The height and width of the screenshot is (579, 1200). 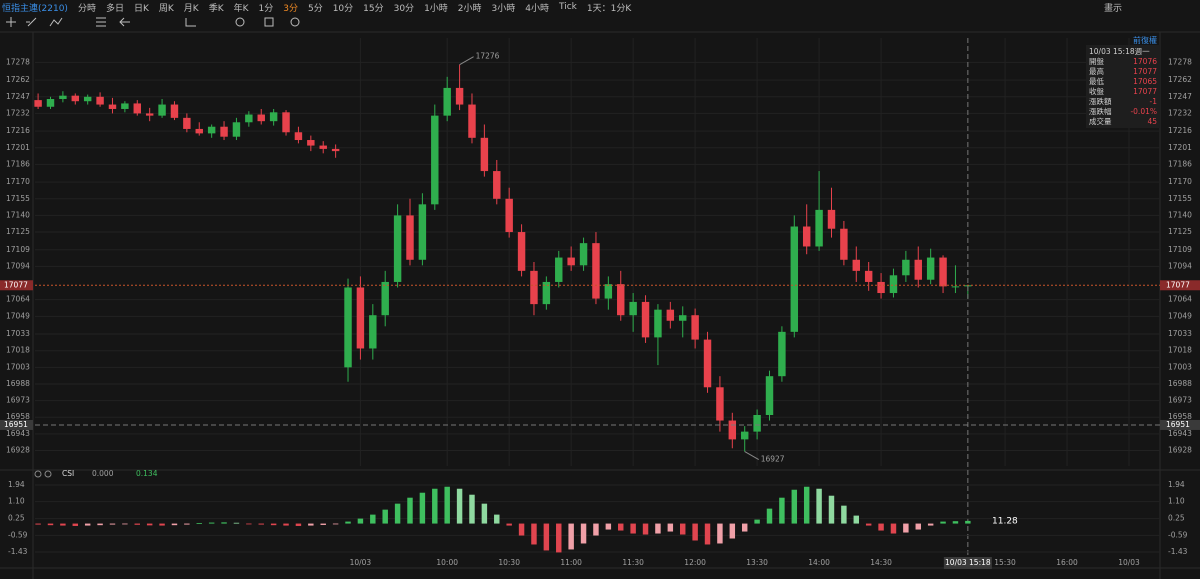 I want to click on period-button: 3分, so click(x=290, y=8).